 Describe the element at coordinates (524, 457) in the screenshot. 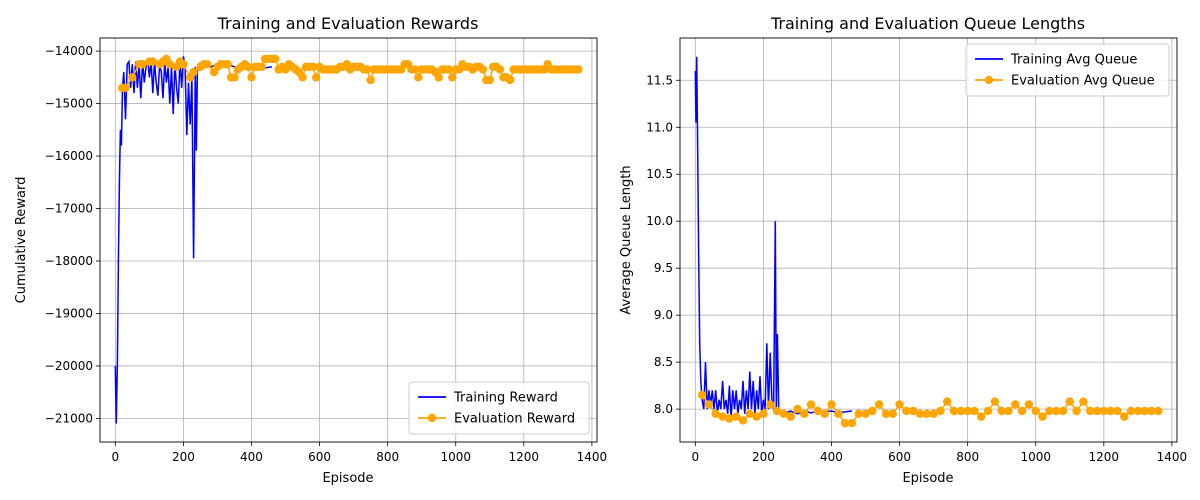

I see `rewards-x-tick-label: 1200` at that location.